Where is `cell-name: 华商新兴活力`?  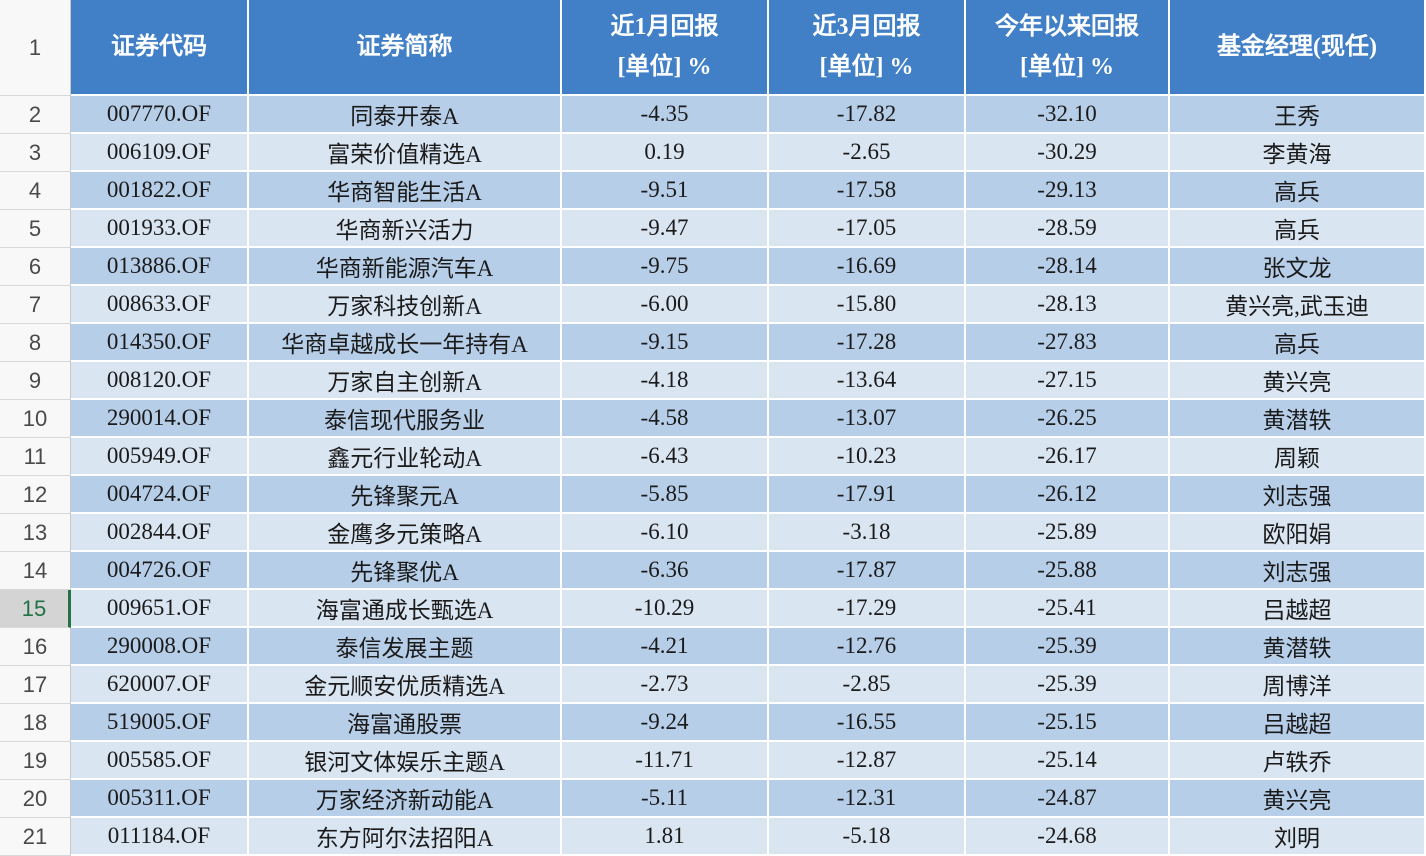 cell-name: 华商新兴活力 is located at coordinates (405, 229).